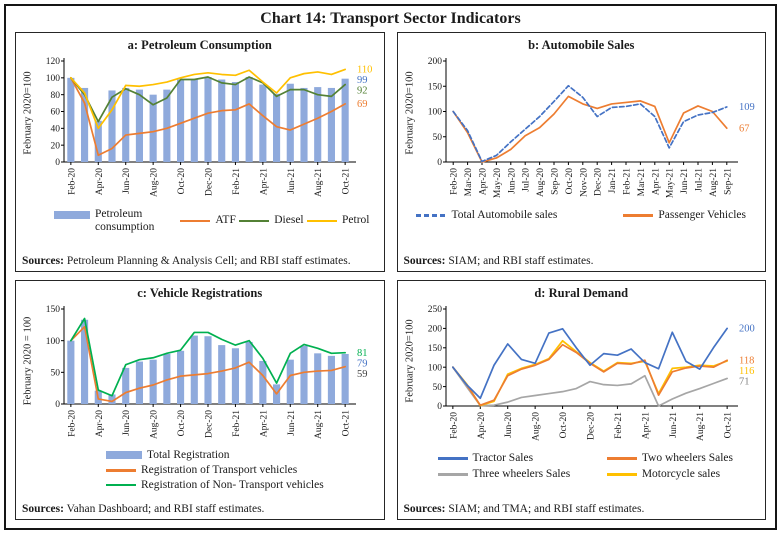 The image size is (783, 536). Describe the element at coordinates (322, 221) in the screenshot. I see `legend-swatch-petrol` at that location.